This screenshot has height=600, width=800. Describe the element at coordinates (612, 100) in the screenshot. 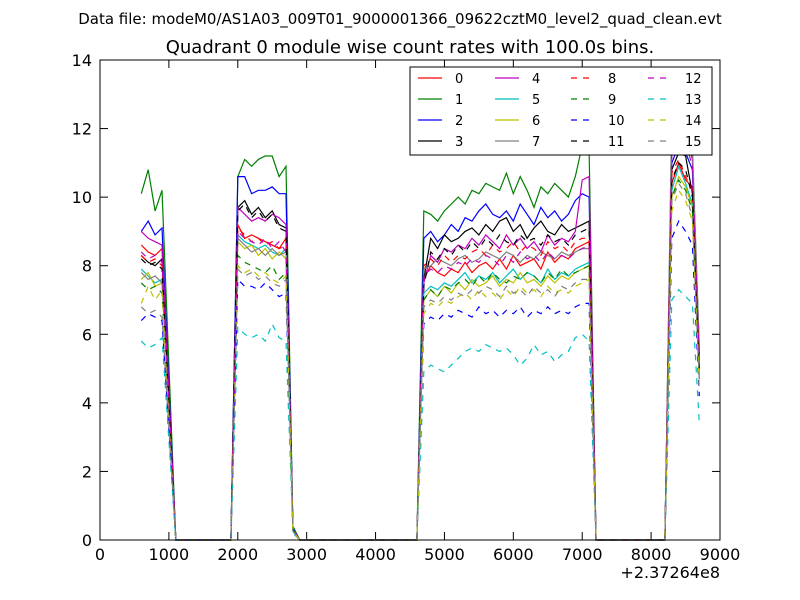

I see `legend-label-9: 9` at that location.